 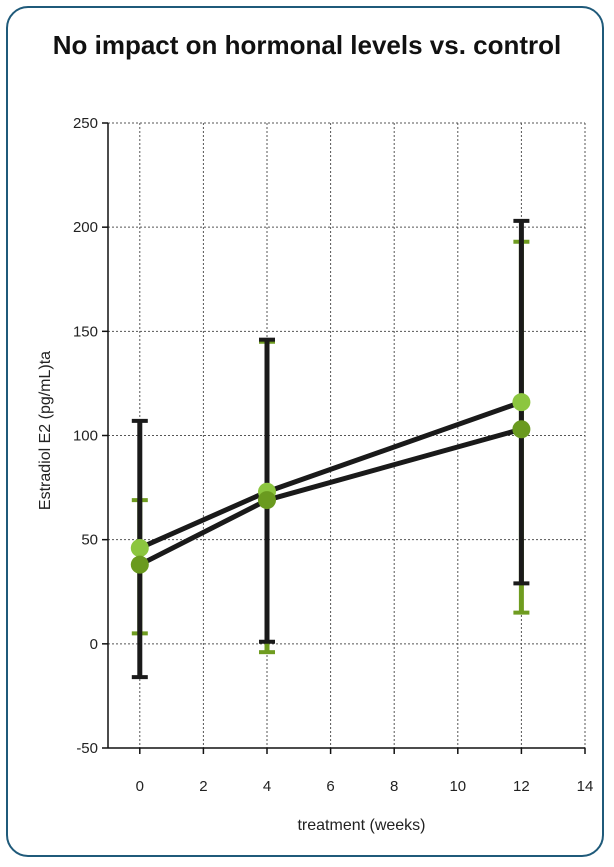 What do you see at coordinates (140, 786) in the screenshot?
I see `x-tick-label: 0` at bounding box center [140, 786].